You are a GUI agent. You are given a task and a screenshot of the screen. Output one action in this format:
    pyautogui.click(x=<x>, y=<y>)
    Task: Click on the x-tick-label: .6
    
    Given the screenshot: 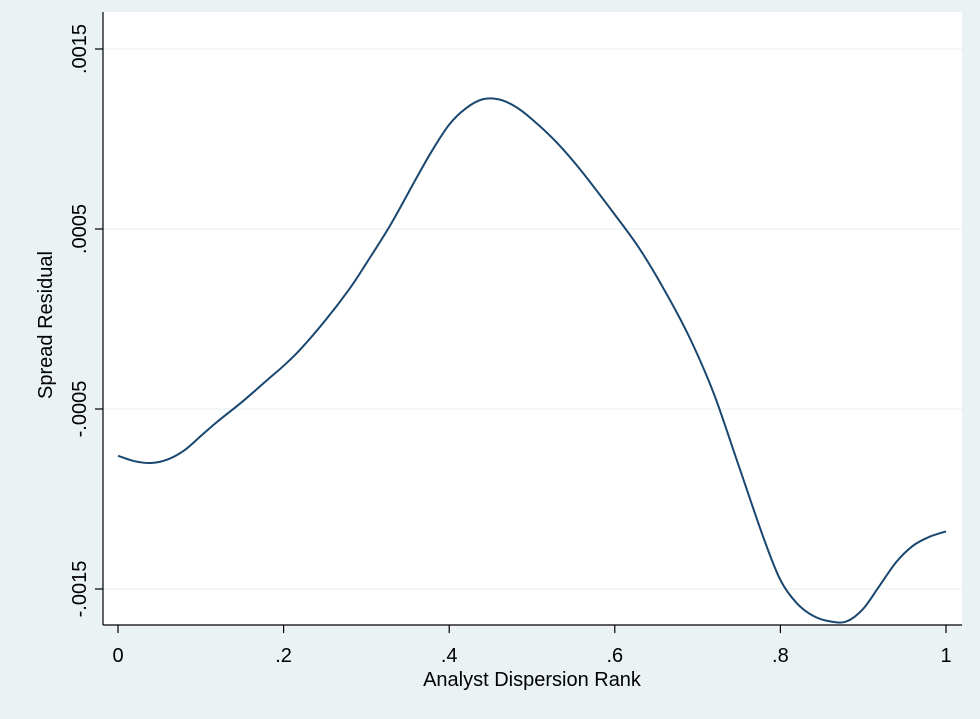 What is the action you would take?
    pyautogui.click(x=614, y=656)
    